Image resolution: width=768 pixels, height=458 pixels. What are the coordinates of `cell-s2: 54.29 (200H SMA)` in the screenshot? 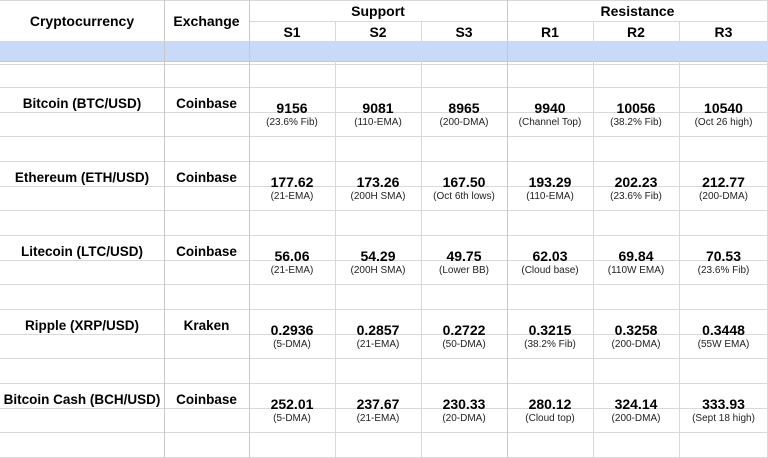 It's located at (378, 262).